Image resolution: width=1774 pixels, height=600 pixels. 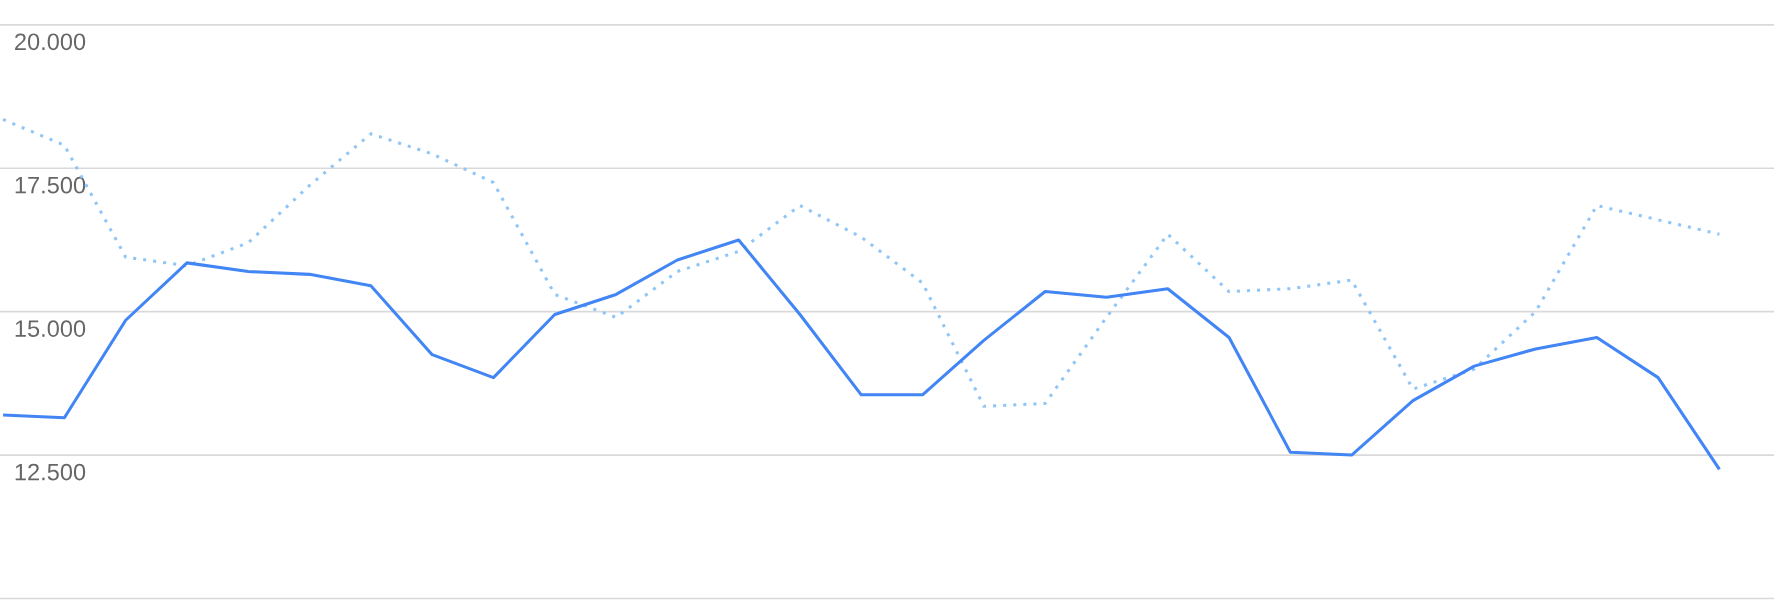 What do you see at coordinates (50, 328) in the screenshot?
I see `y-tick-label: 15.000` at bounding box center [50, 328].